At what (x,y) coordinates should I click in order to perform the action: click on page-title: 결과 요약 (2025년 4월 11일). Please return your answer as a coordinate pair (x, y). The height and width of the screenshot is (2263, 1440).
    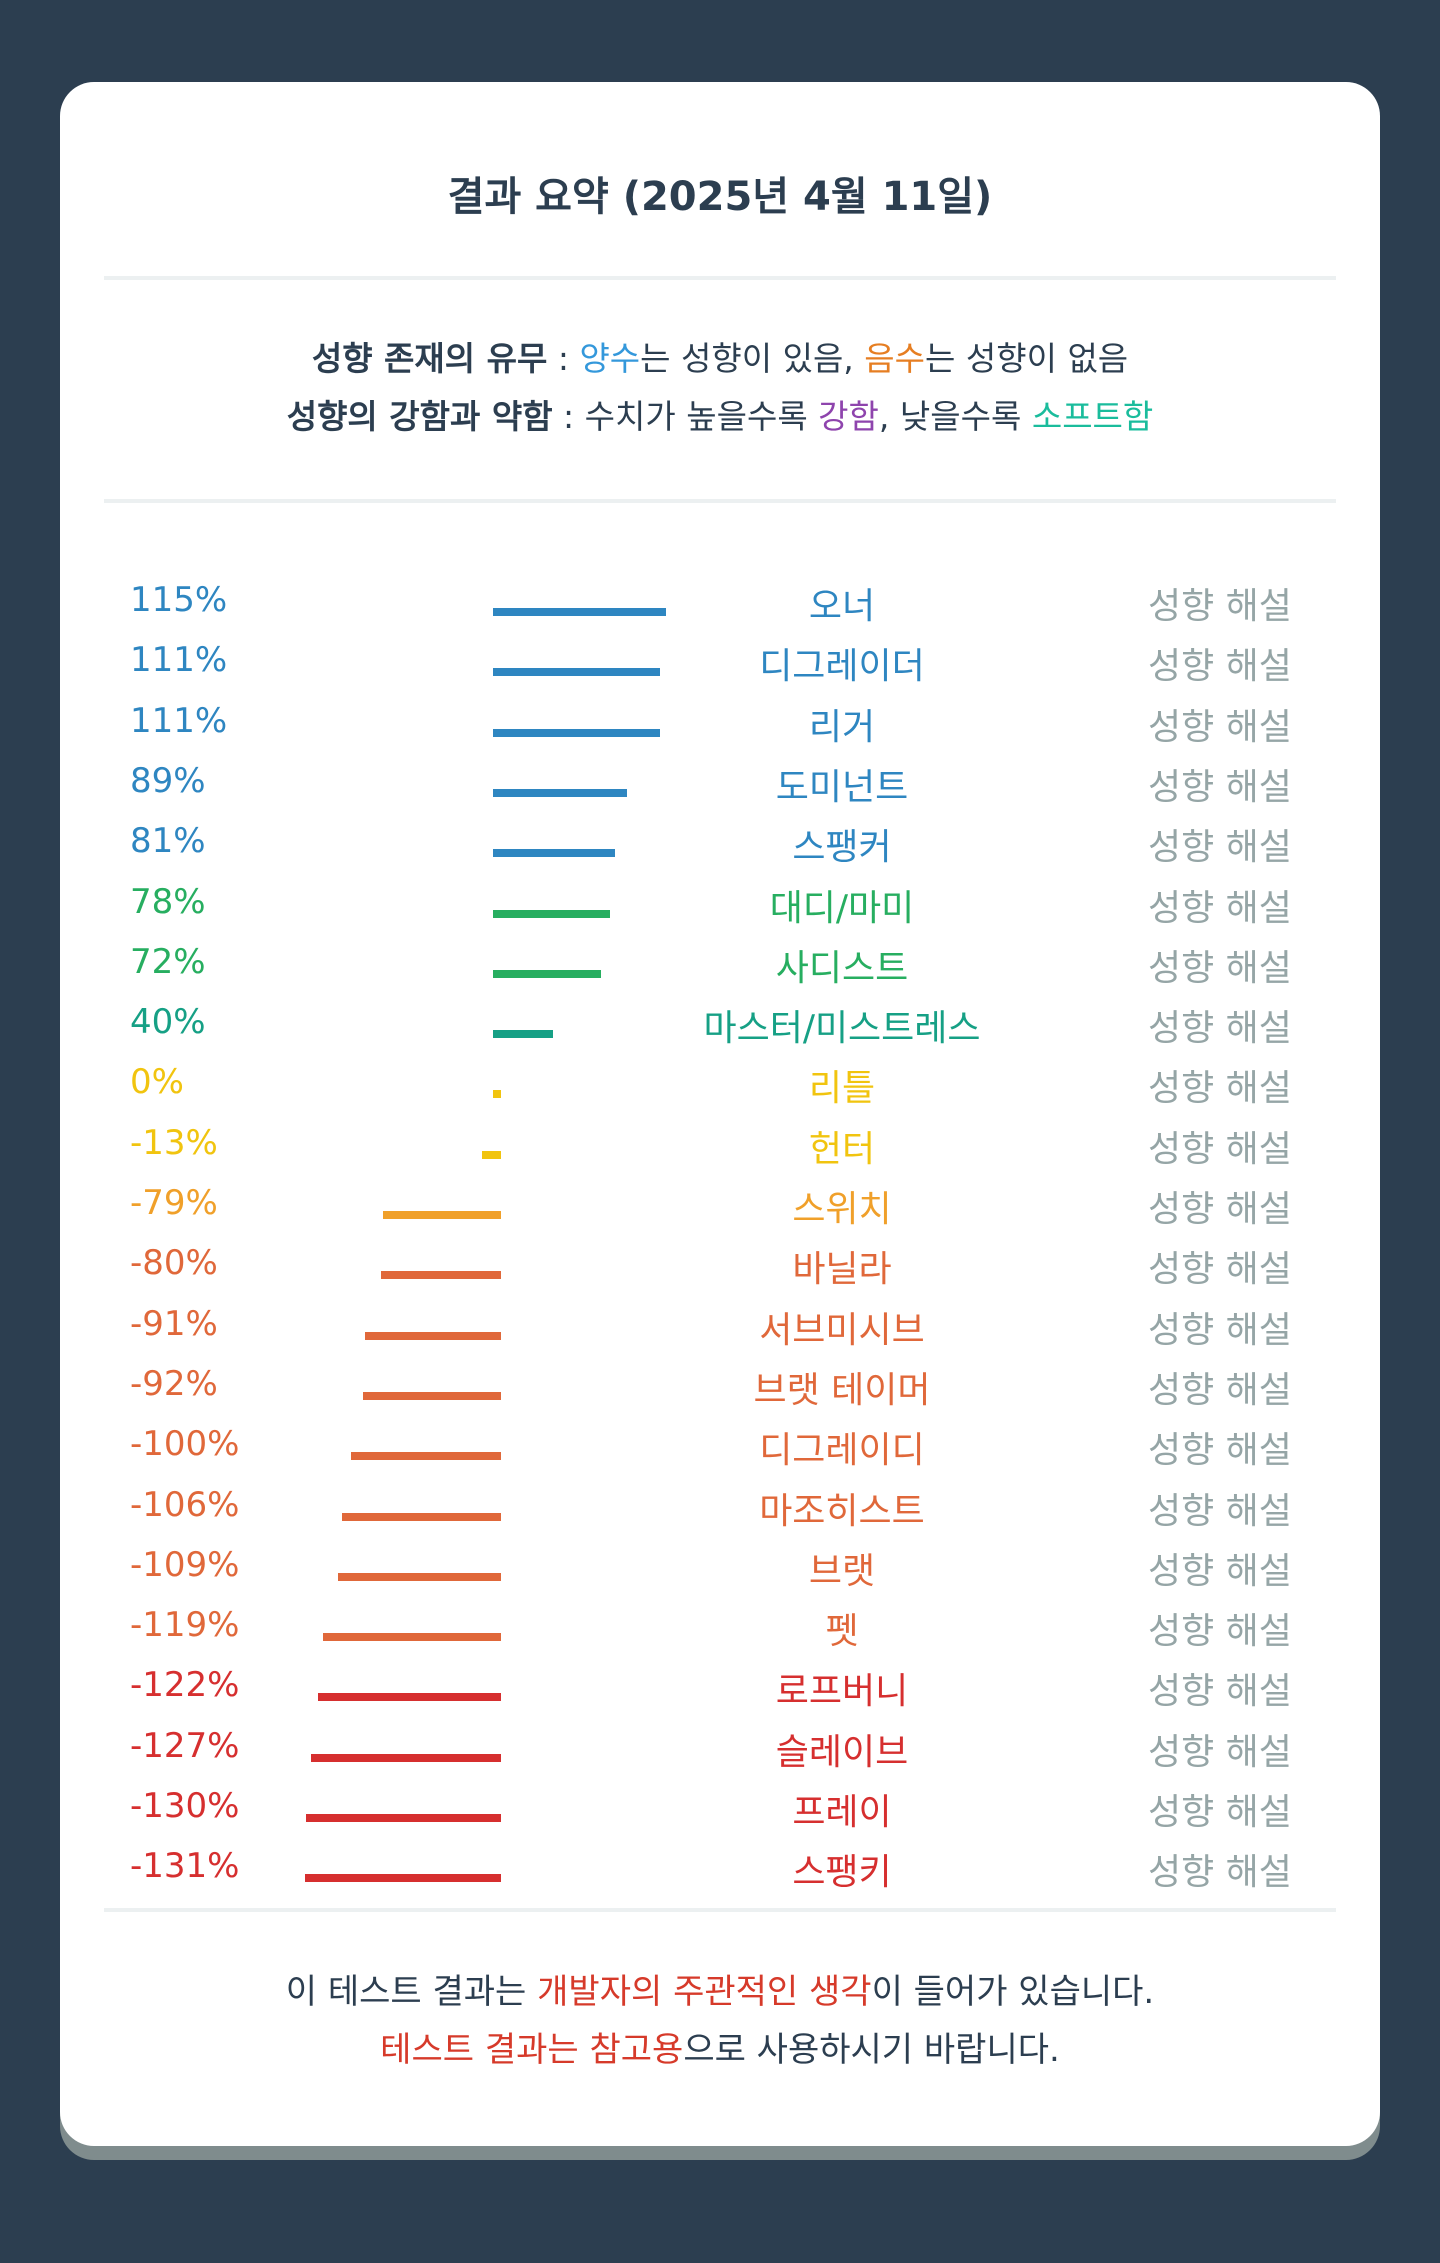
    Looking at the image, I should click on (720, 197).